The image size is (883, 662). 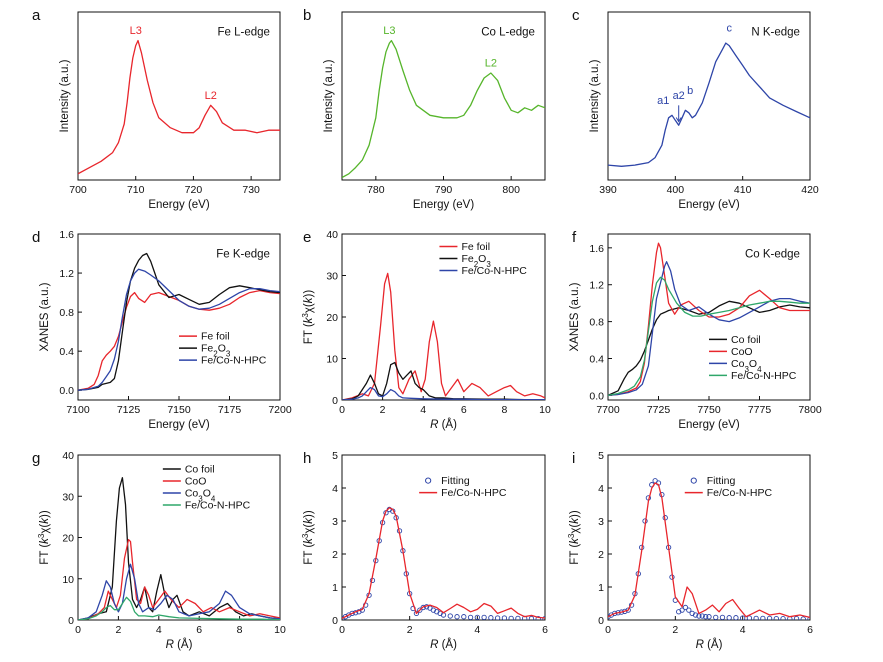 I want to click on x-tick-label: 8, so click(x=240, y=630).